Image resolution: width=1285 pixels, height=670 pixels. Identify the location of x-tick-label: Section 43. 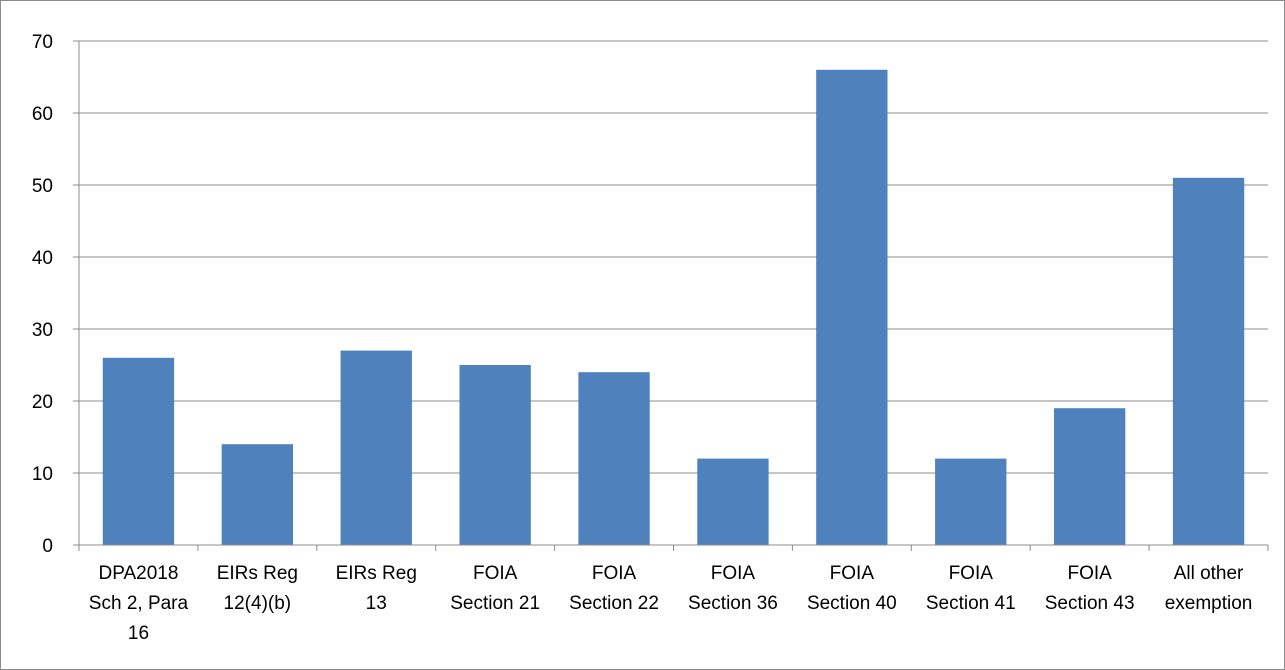
(1090, 603).